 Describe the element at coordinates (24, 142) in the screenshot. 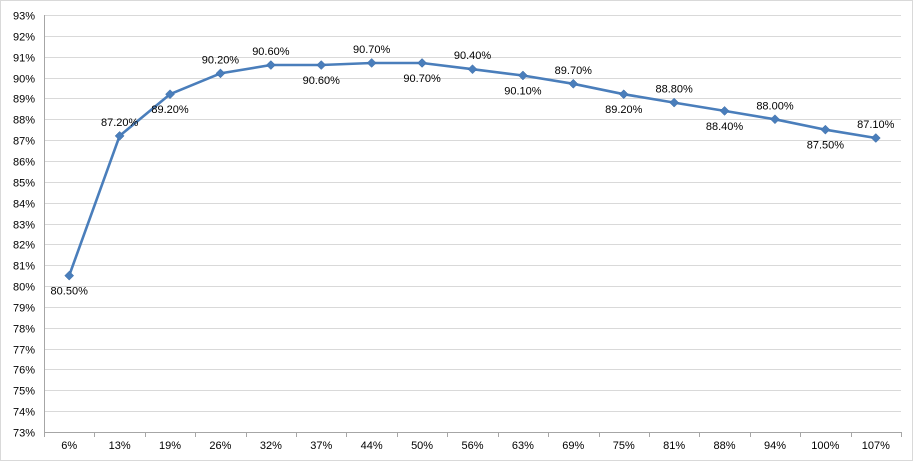

I see `y-tick-label: 87%` at that location.